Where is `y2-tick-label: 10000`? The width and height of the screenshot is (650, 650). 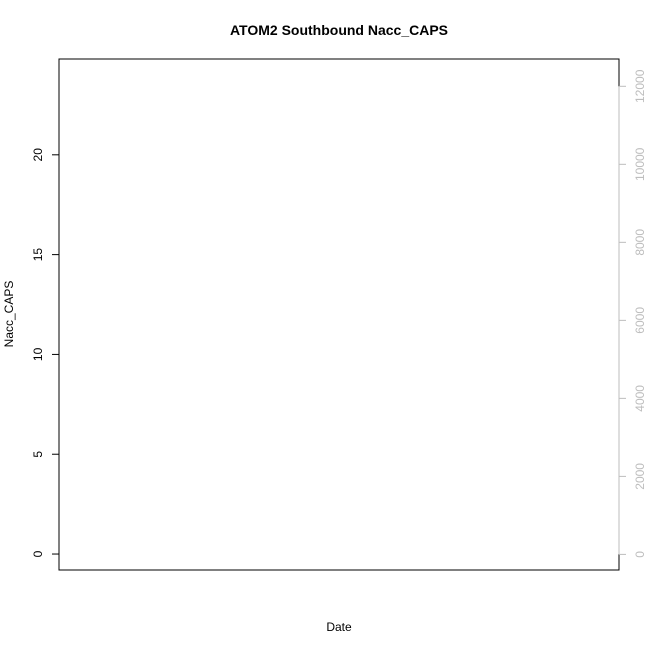 y2-tick-label: 10000 is located at coordinates (640, 164).